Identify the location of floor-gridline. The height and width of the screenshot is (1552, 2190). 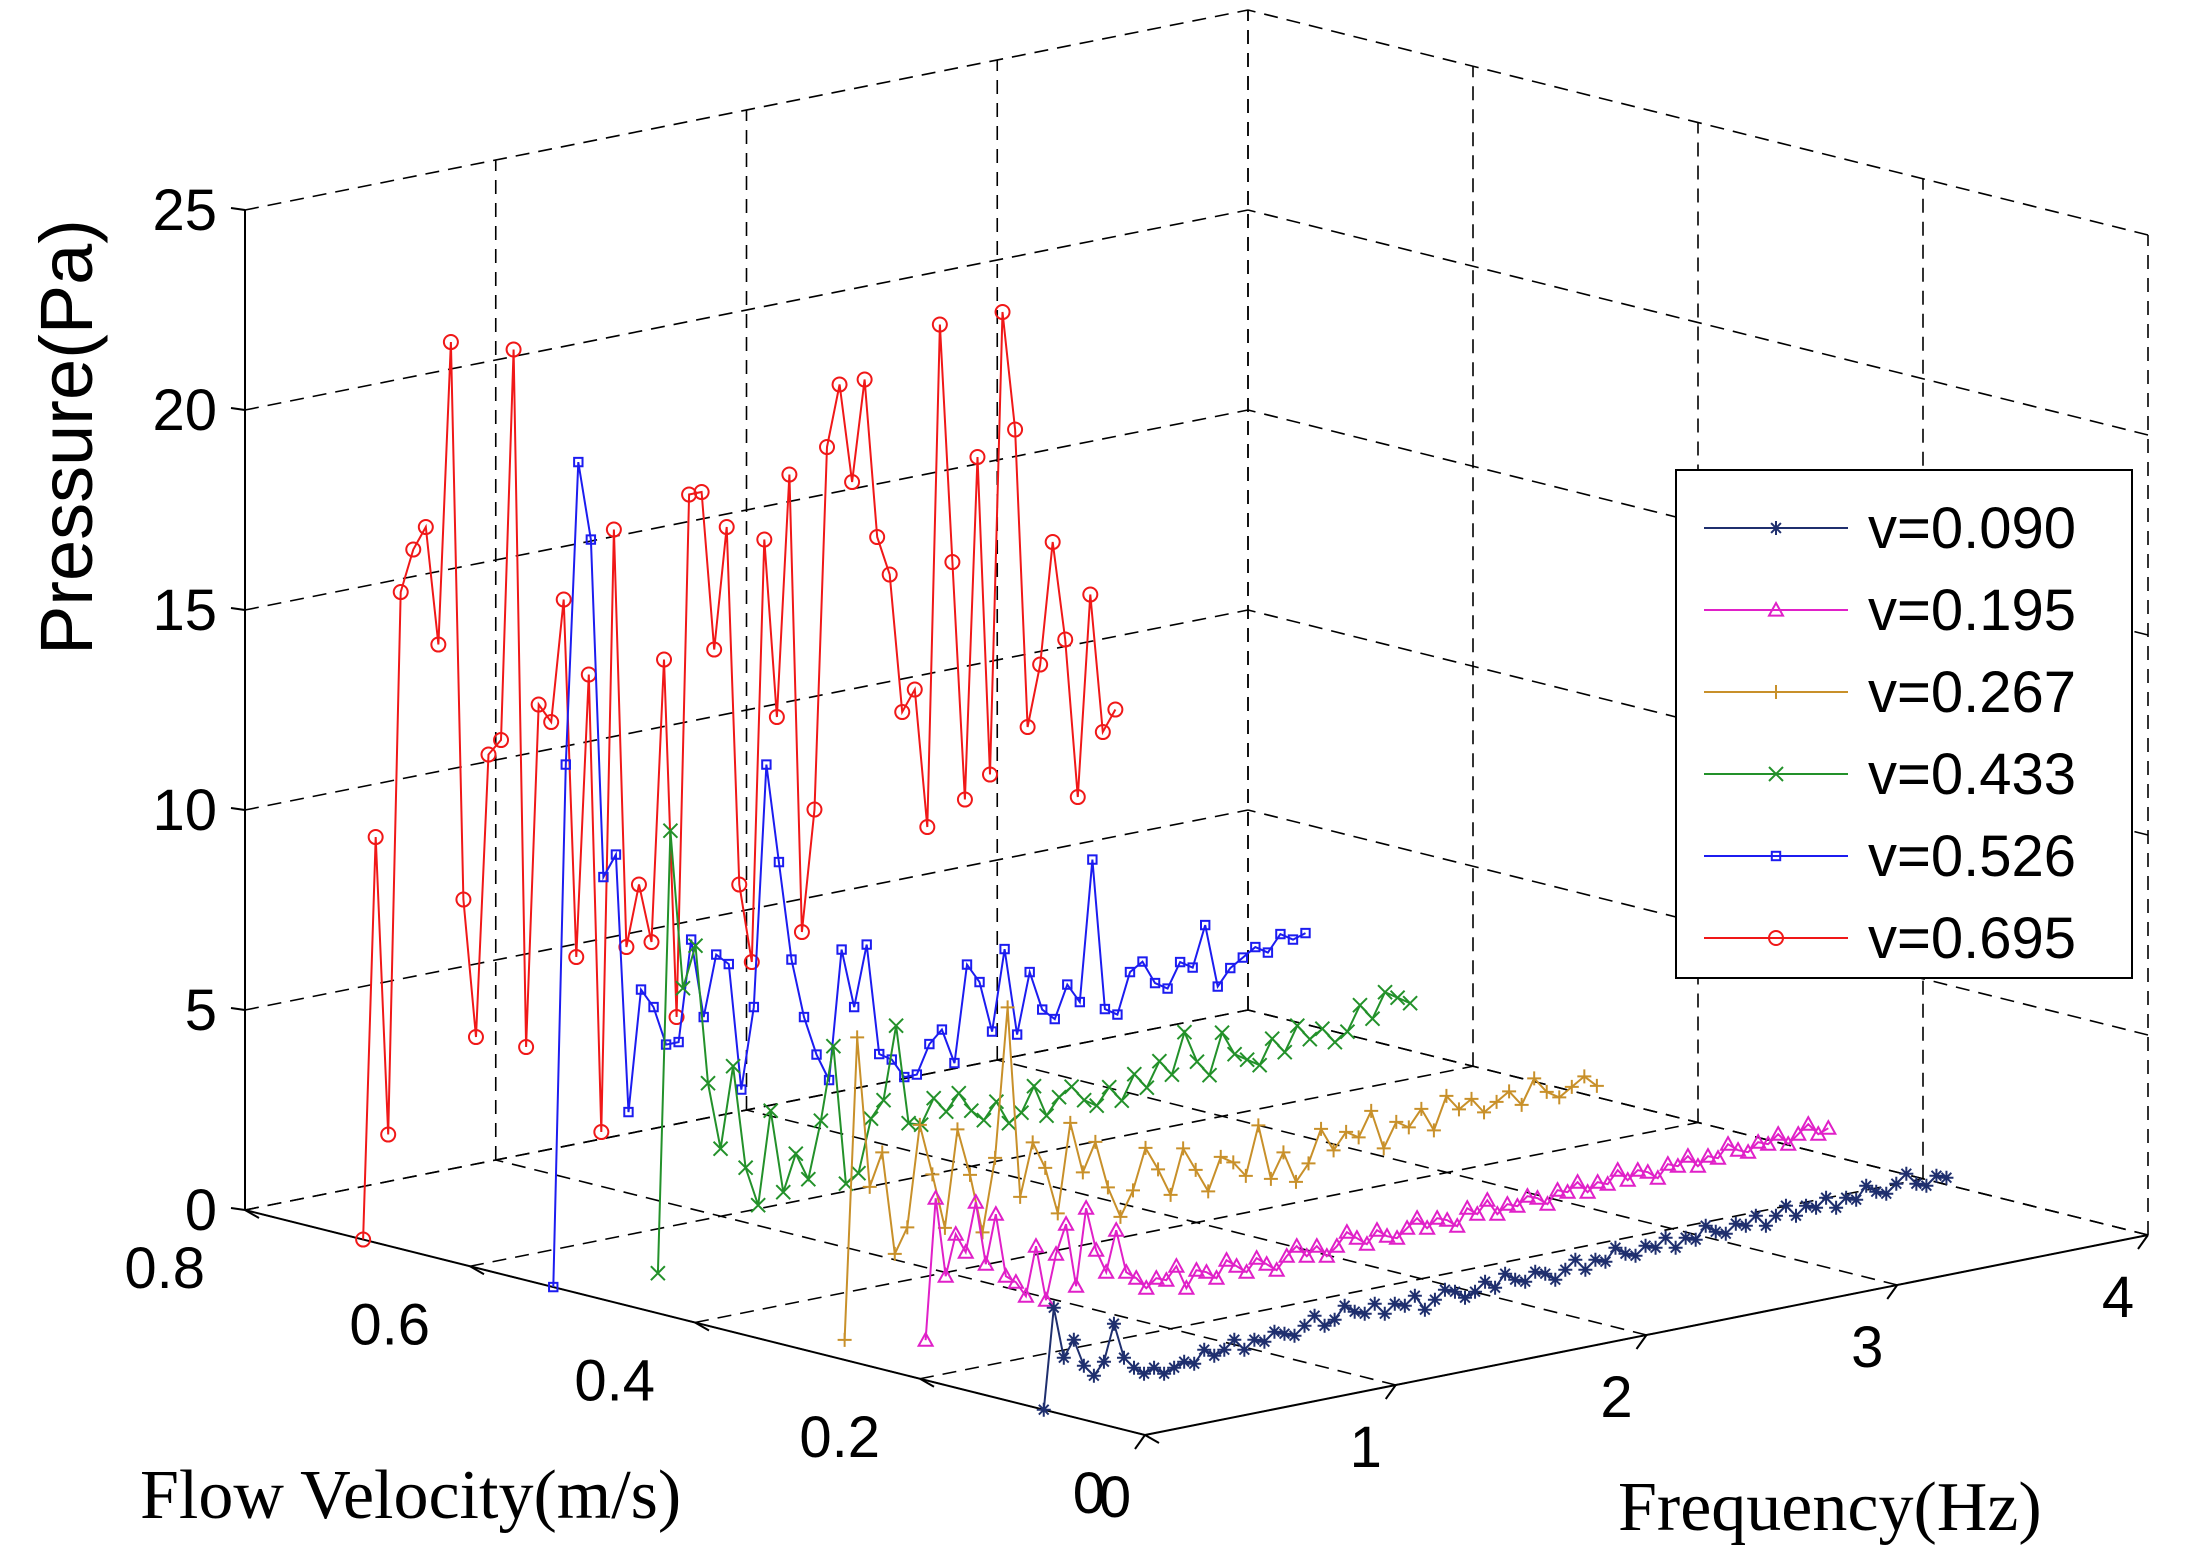
(1196, 1222).